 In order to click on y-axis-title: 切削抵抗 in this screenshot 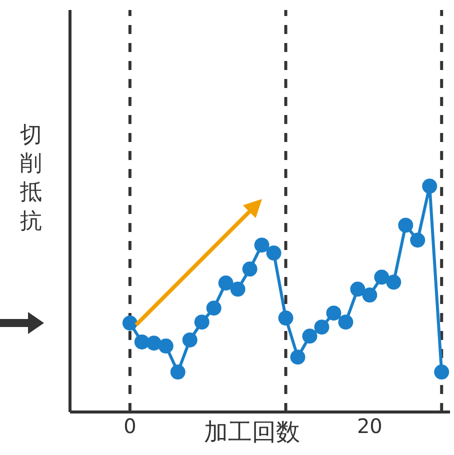, I will do `click(30, 178)`.